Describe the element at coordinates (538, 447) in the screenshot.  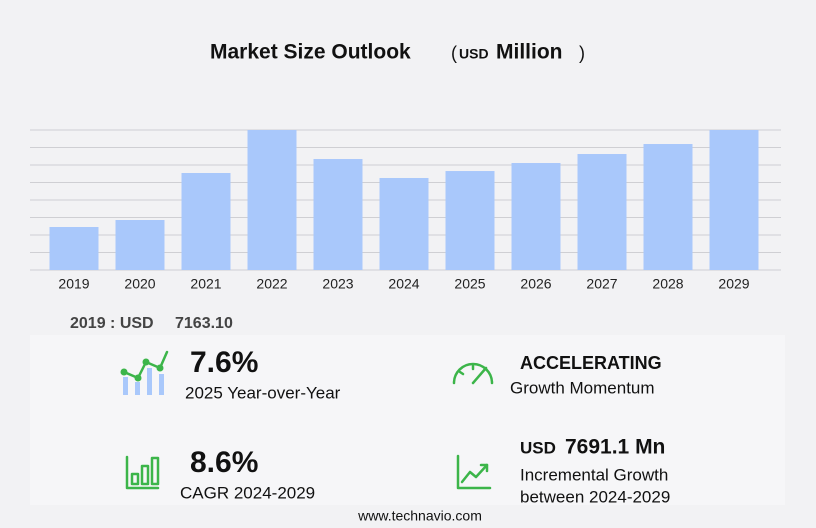
I see `kpi-prefix: USD` at that location.